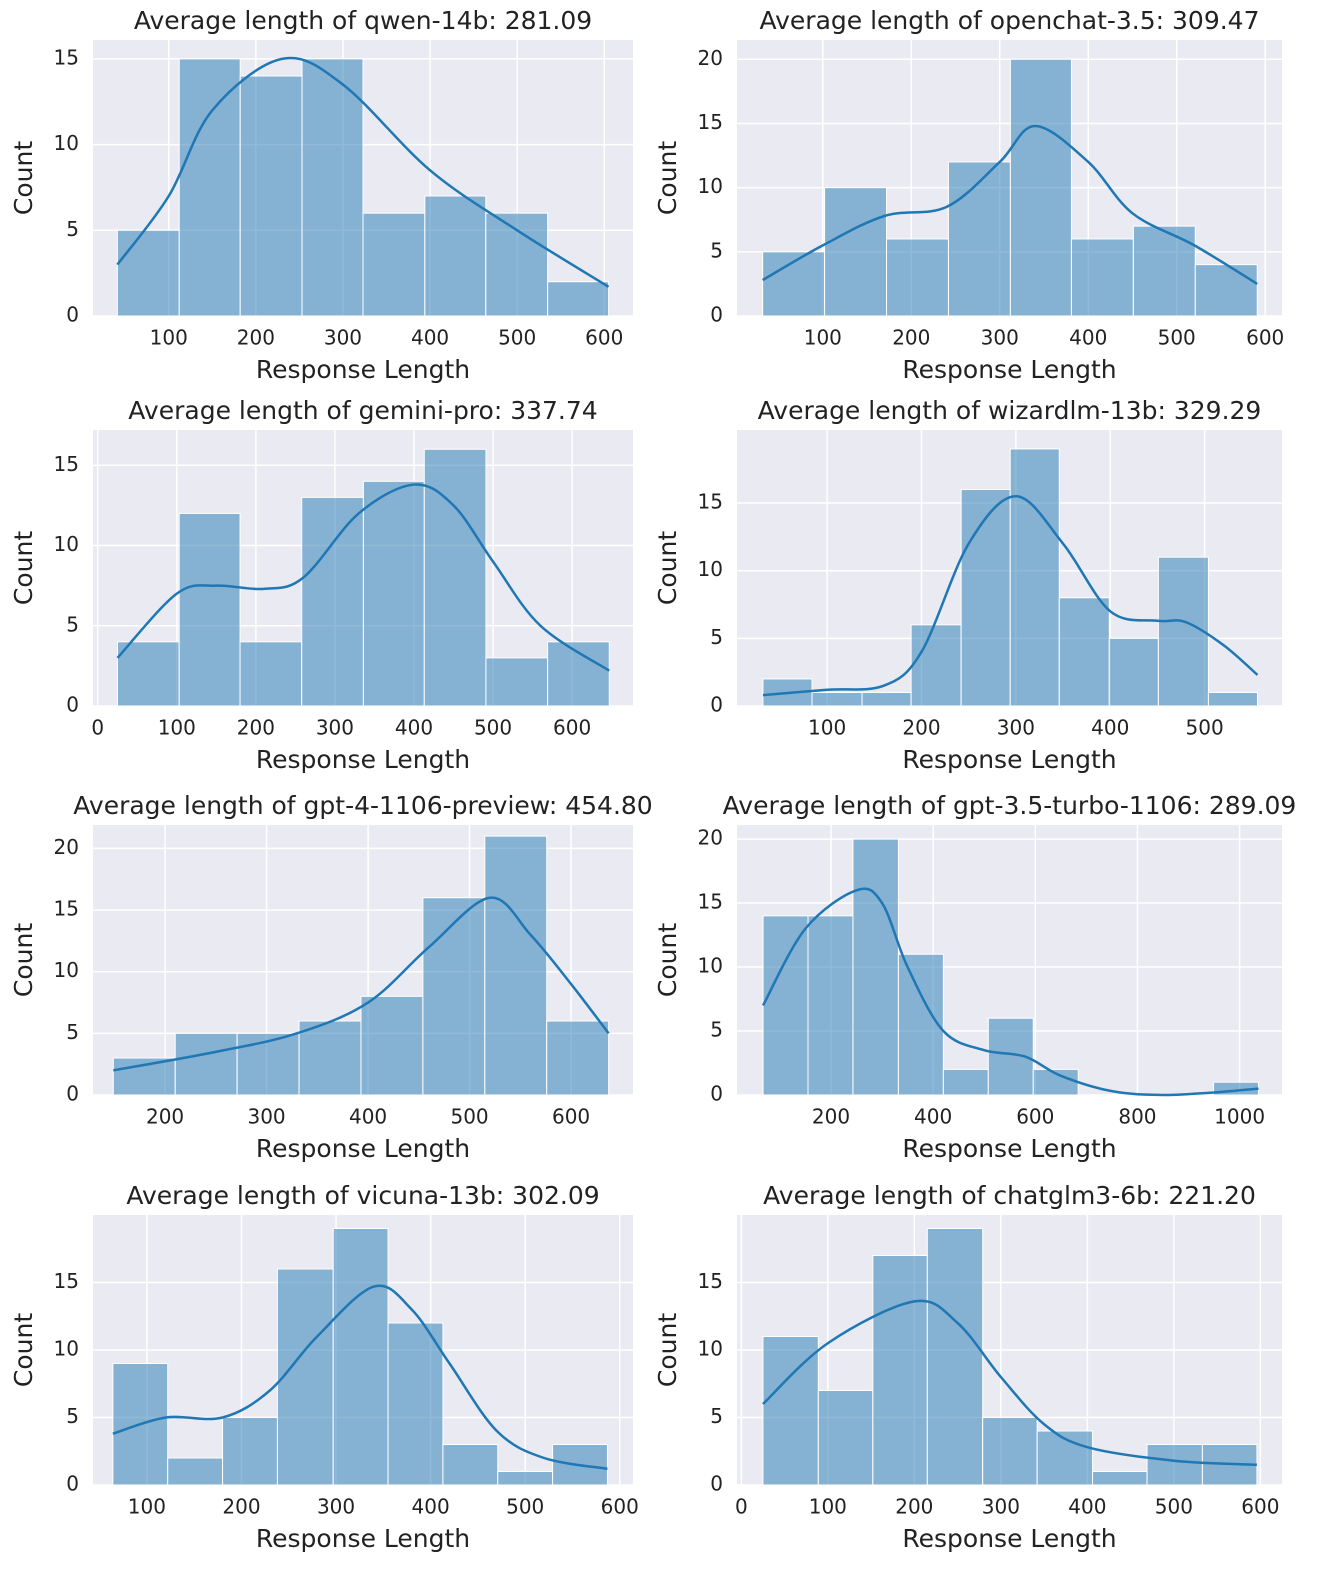 The width and height of the screenshot is (1328, 1584). I want to click on chart-title: Average length of vicuna-13b: 302.09, so click(362, 1195).